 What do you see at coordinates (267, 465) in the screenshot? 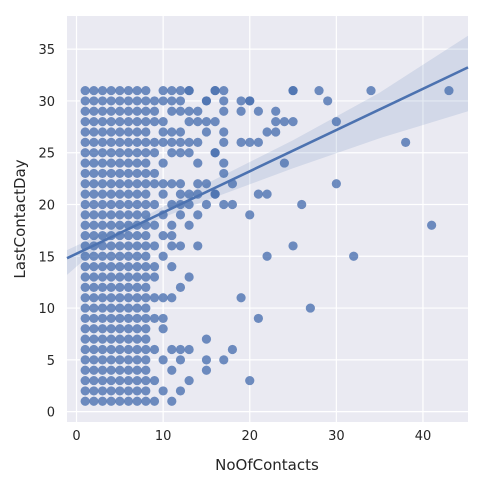
I see `x-axis-label: NoOfContacts` at bounding box center [267, 465].